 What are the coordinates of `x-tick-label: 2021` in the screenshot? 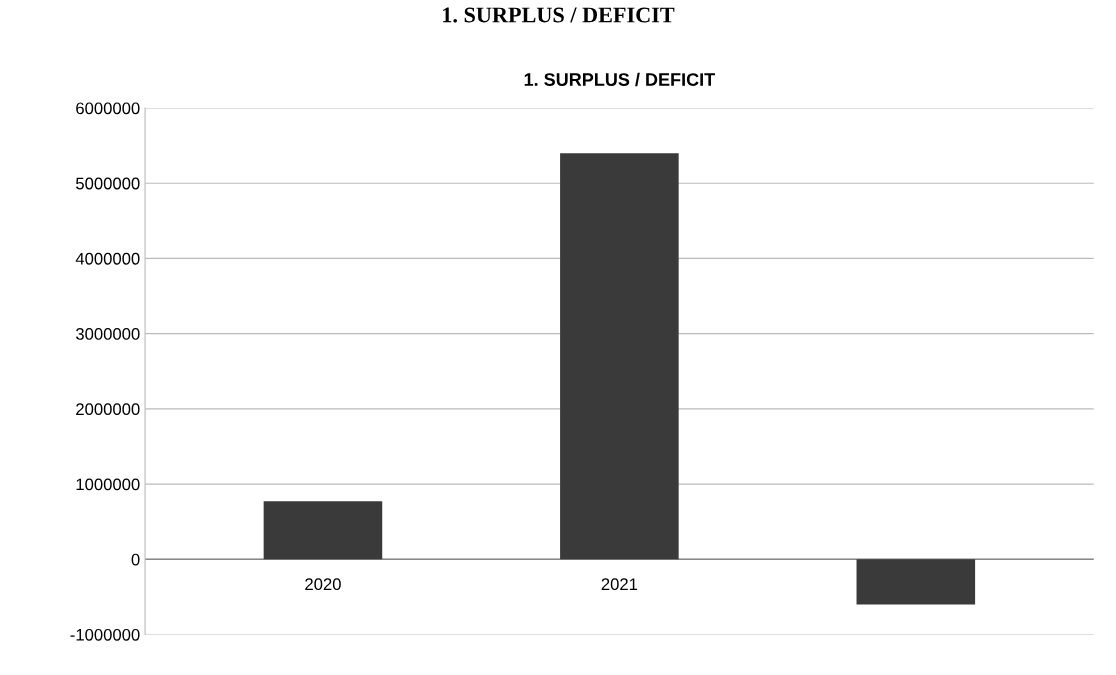 It's located at (619, 584).